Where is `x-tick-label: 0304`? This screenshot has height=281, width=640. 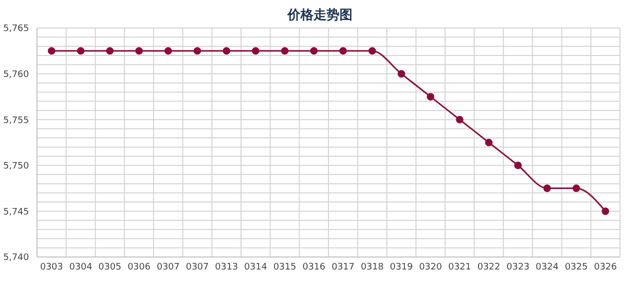 x-tick-label: 0304 is located at coordinates (80, 267).